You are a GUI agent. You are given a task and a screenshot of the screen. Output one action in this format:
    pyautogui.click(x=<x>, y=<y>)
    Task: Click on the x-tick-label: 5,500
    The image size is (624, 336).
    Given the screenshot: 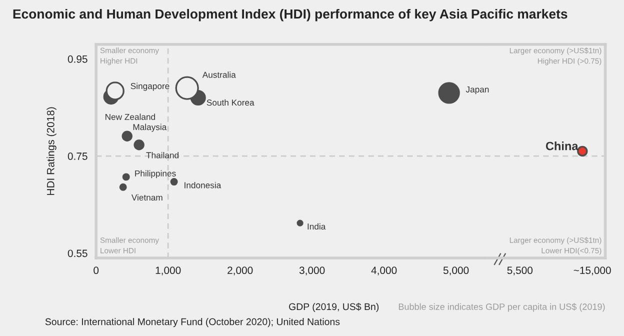 What is the action you would take?
    pyautogui.click(x=520, y=271)
    